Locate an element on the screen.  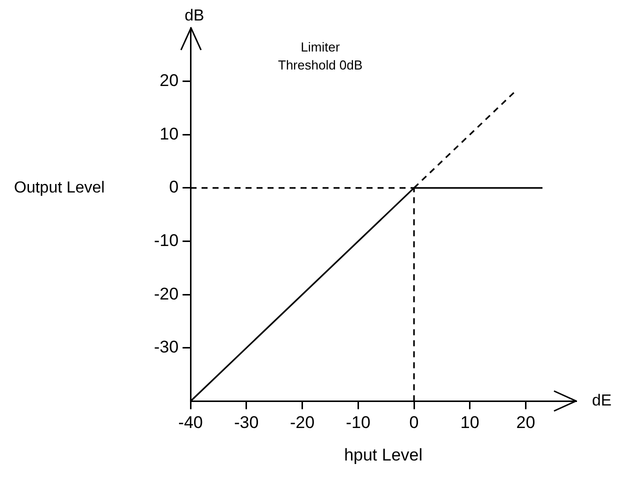
y-tick-label: 0 is located at coordinates (174, 187).